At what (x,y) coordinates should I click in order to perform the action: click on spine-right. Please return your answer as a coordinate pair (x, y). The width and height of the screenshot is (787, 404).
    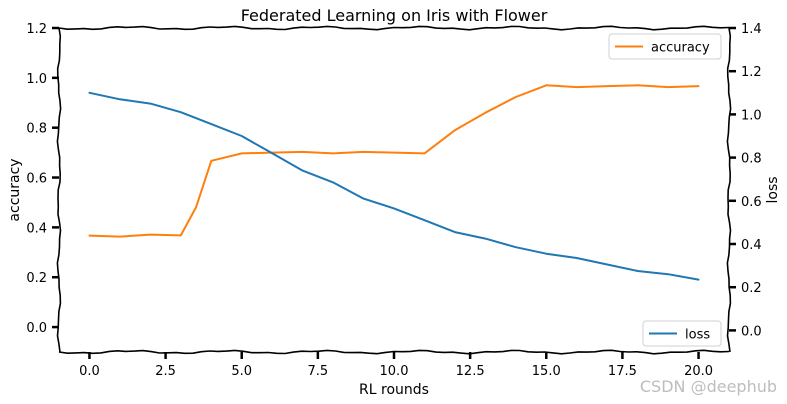
    Looking at the image, I should click on (729, 190).